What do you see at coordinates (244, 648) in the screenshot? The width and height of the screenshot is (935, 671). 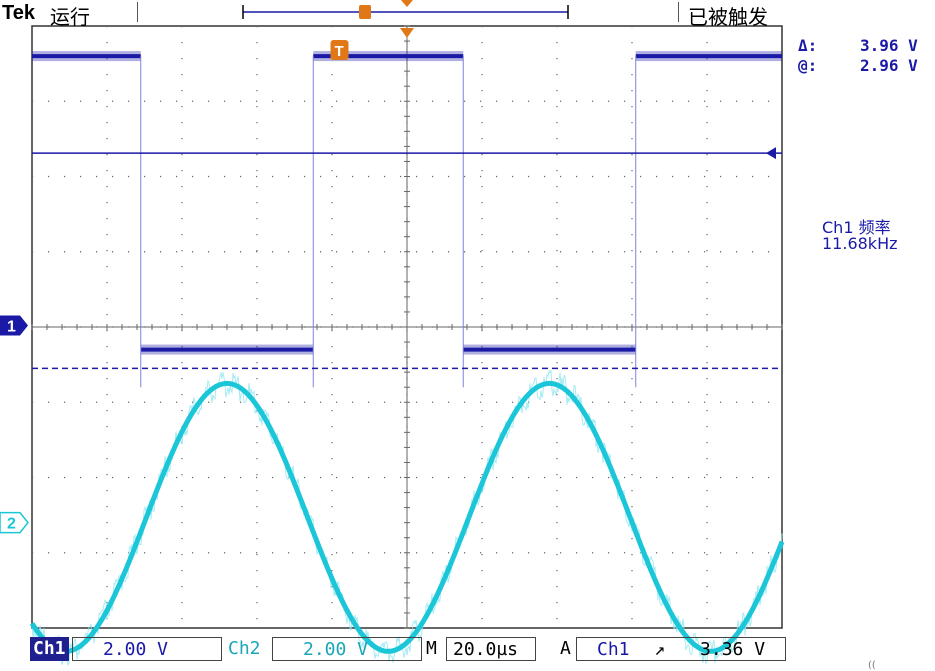 I see `ch2-tag: Ch2` at bounding box center [244, 648].